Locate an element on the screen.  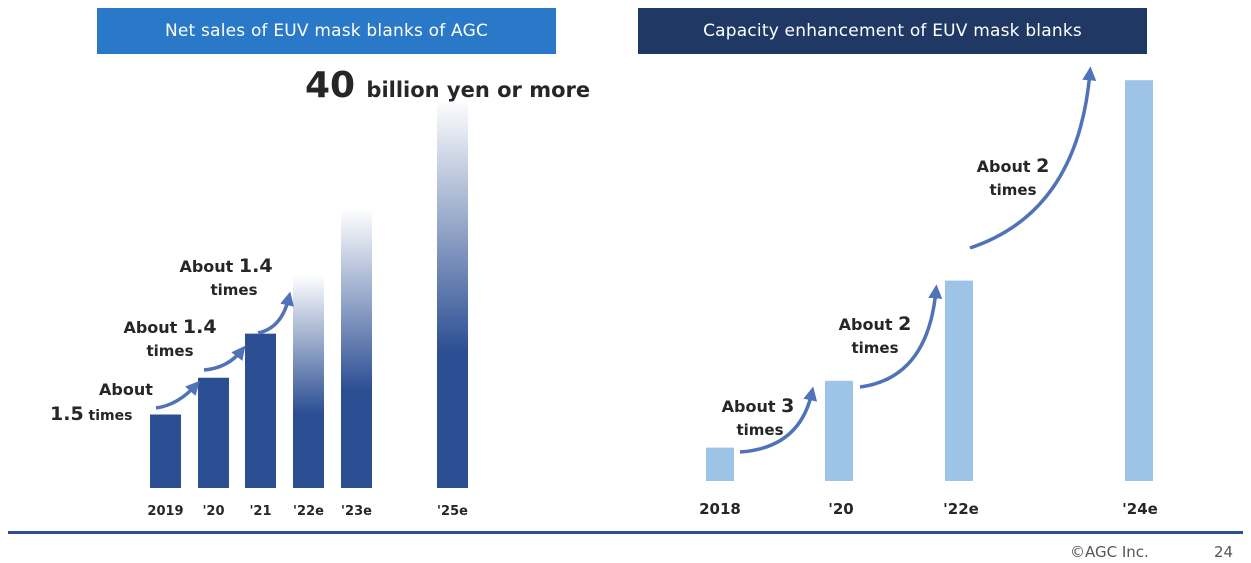
growth-right-1-line0: About 2 is located at coordinates (875, 324).